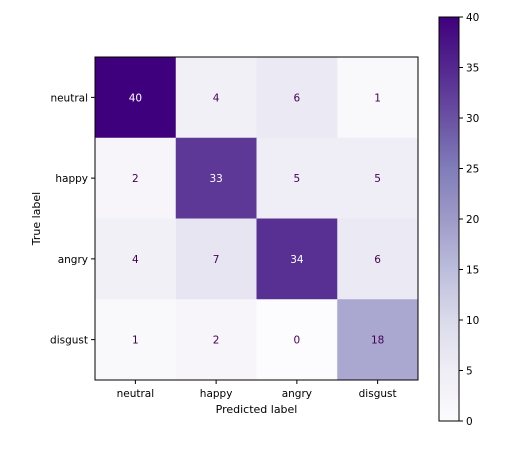 The height and width of the screenshot is (451, 513). What do you see at coordinates (216, 394) in the screenshot?
I see `x-tick-label: happy` at bounding box center [216, 394].